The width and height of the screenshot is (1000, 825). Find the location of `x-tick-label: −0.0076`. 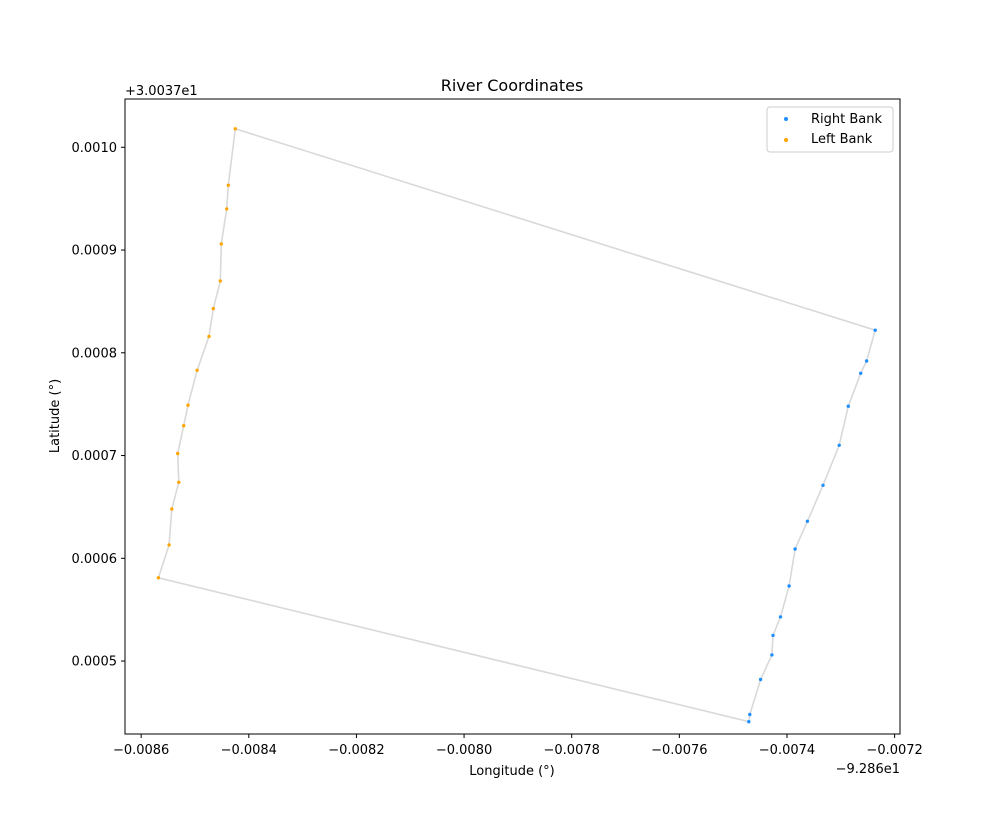

x-tick-label: −0.0076 is located at coordinates (679, 750).